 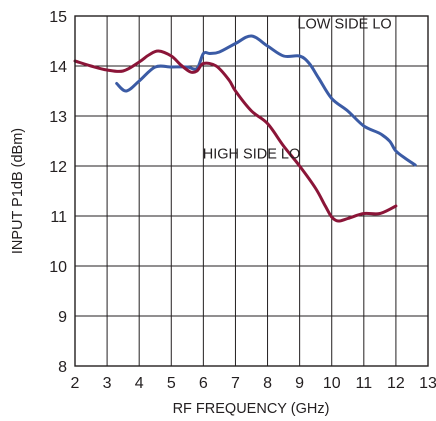 I want to click on x-axis-title: RF FREQUENCY (GHz), so click(x=251, y=409).